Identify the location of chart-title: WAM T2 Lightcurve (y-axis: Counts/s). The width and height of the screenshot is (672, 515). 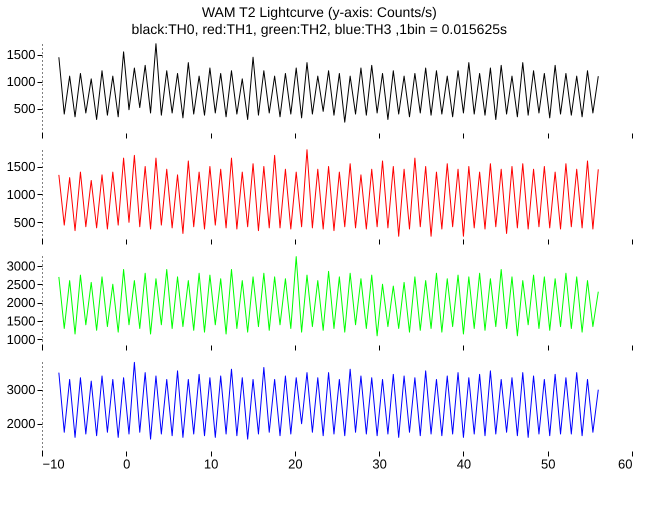
(319, 12).